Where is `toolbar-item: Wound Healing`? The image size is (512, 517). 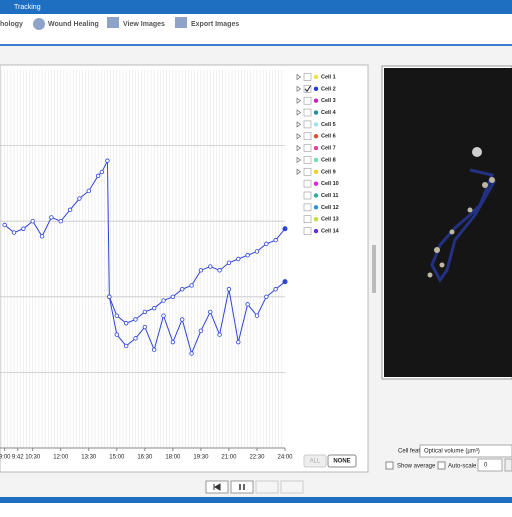 toolbar-item: Wound Healing is located at coordinates (73, 24).